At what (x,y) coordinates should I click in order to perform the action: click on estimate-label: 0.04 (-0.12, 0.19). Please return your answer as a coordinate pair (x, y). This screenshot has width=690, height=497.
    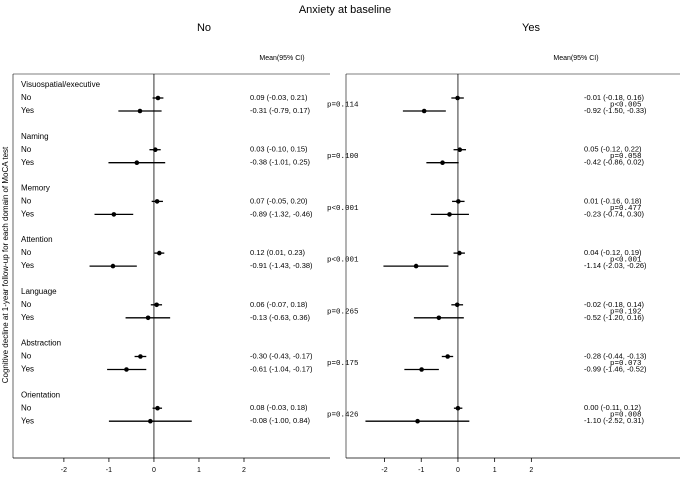
    Looking at the image, I should click on (613, 252).